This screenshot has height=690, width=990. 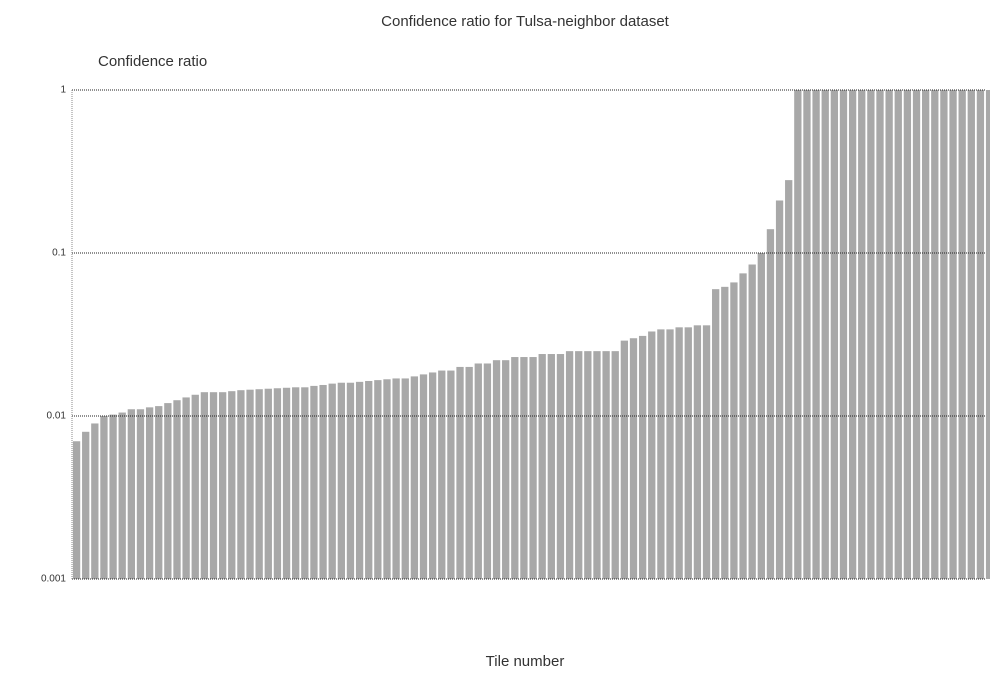 What do you see at coordinates (525, 661) in the screenshot?
I see `x-axis-title: Tile number` at bounding box center [525, 661].